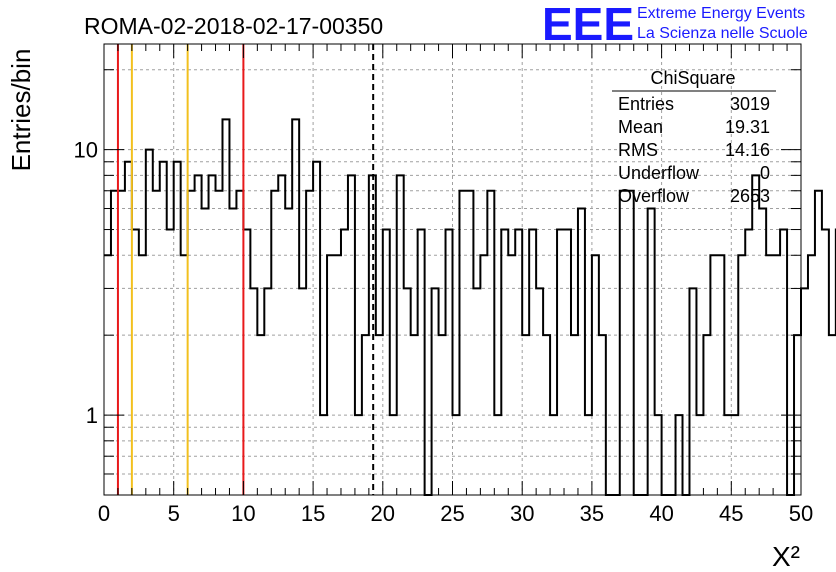 This screenshot has height=572, width=836. Describe the element at coordinates (750, 104) in the screenshot. I see `stats-value-entries: 3019` at that location.